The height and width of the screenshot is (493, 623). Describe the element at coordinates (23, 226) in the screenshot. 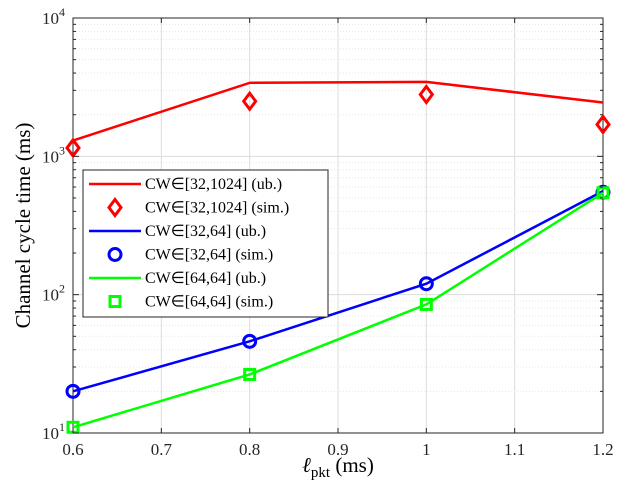

I see `y-axis-label: Channel cycle time (ms)` at that location.